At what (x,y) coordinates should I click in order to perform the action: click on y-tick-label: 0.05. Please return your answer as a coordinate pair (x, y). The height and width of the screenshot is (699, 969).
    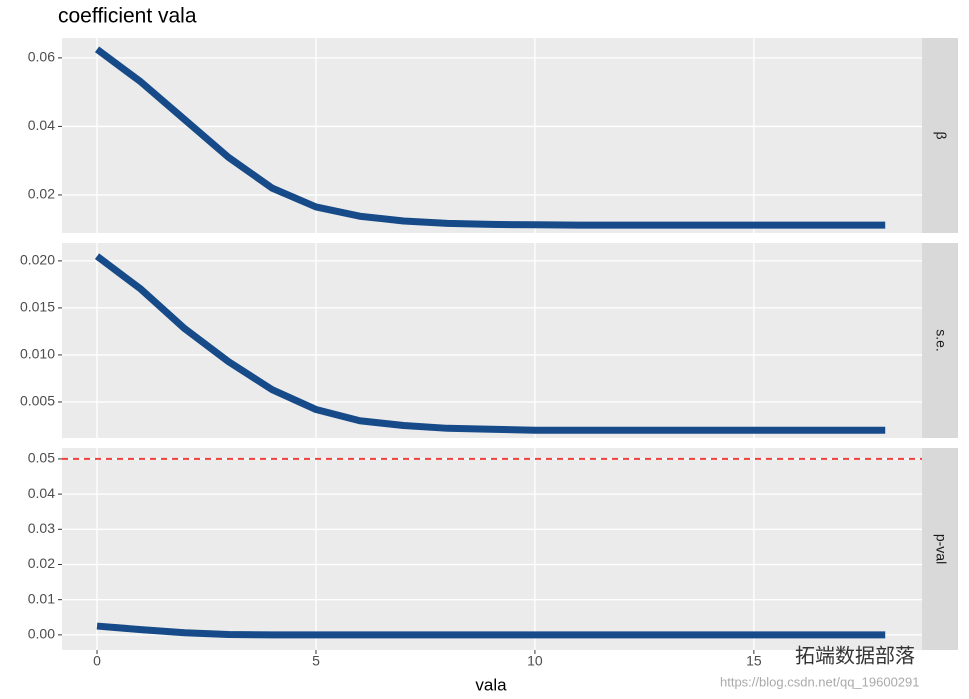
    Looking at the image, I should click on (41, 458).